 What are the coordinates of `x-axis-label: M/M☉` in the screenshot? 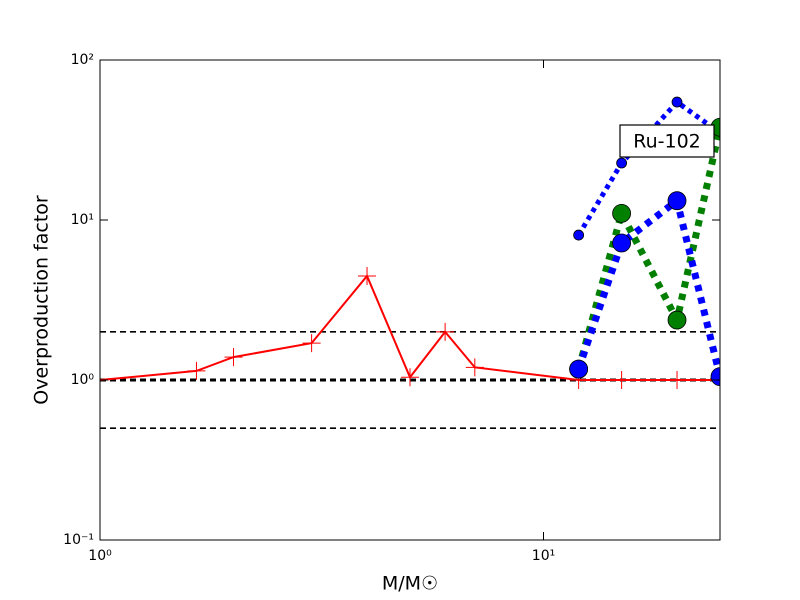 It's located at (410, 584).